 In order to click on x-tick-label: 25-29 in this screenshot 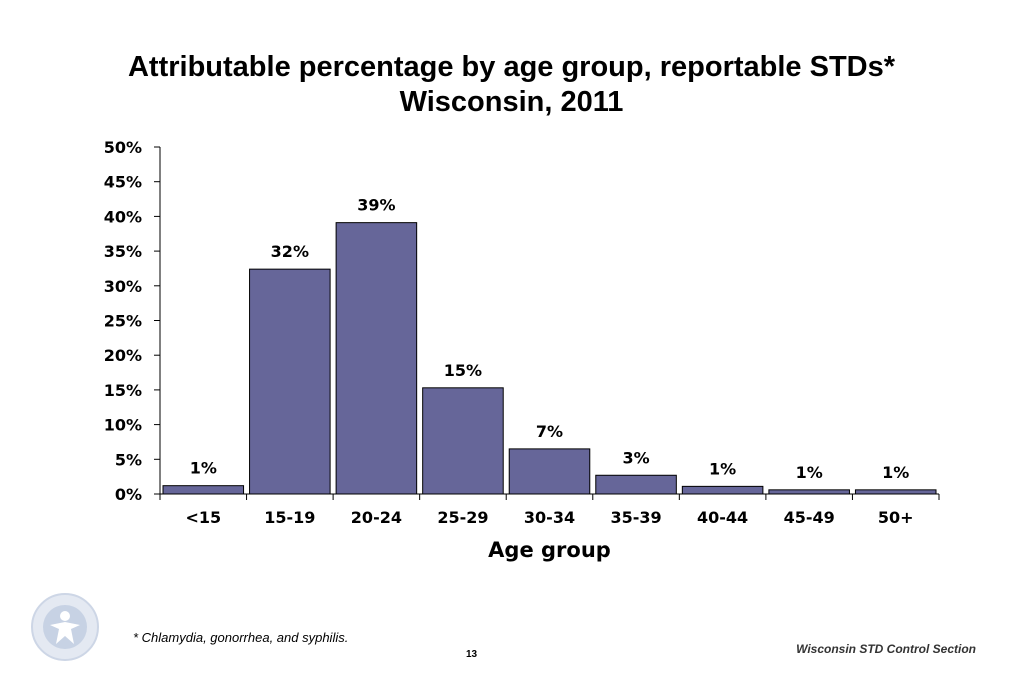, I will do `click(462, 517)`.